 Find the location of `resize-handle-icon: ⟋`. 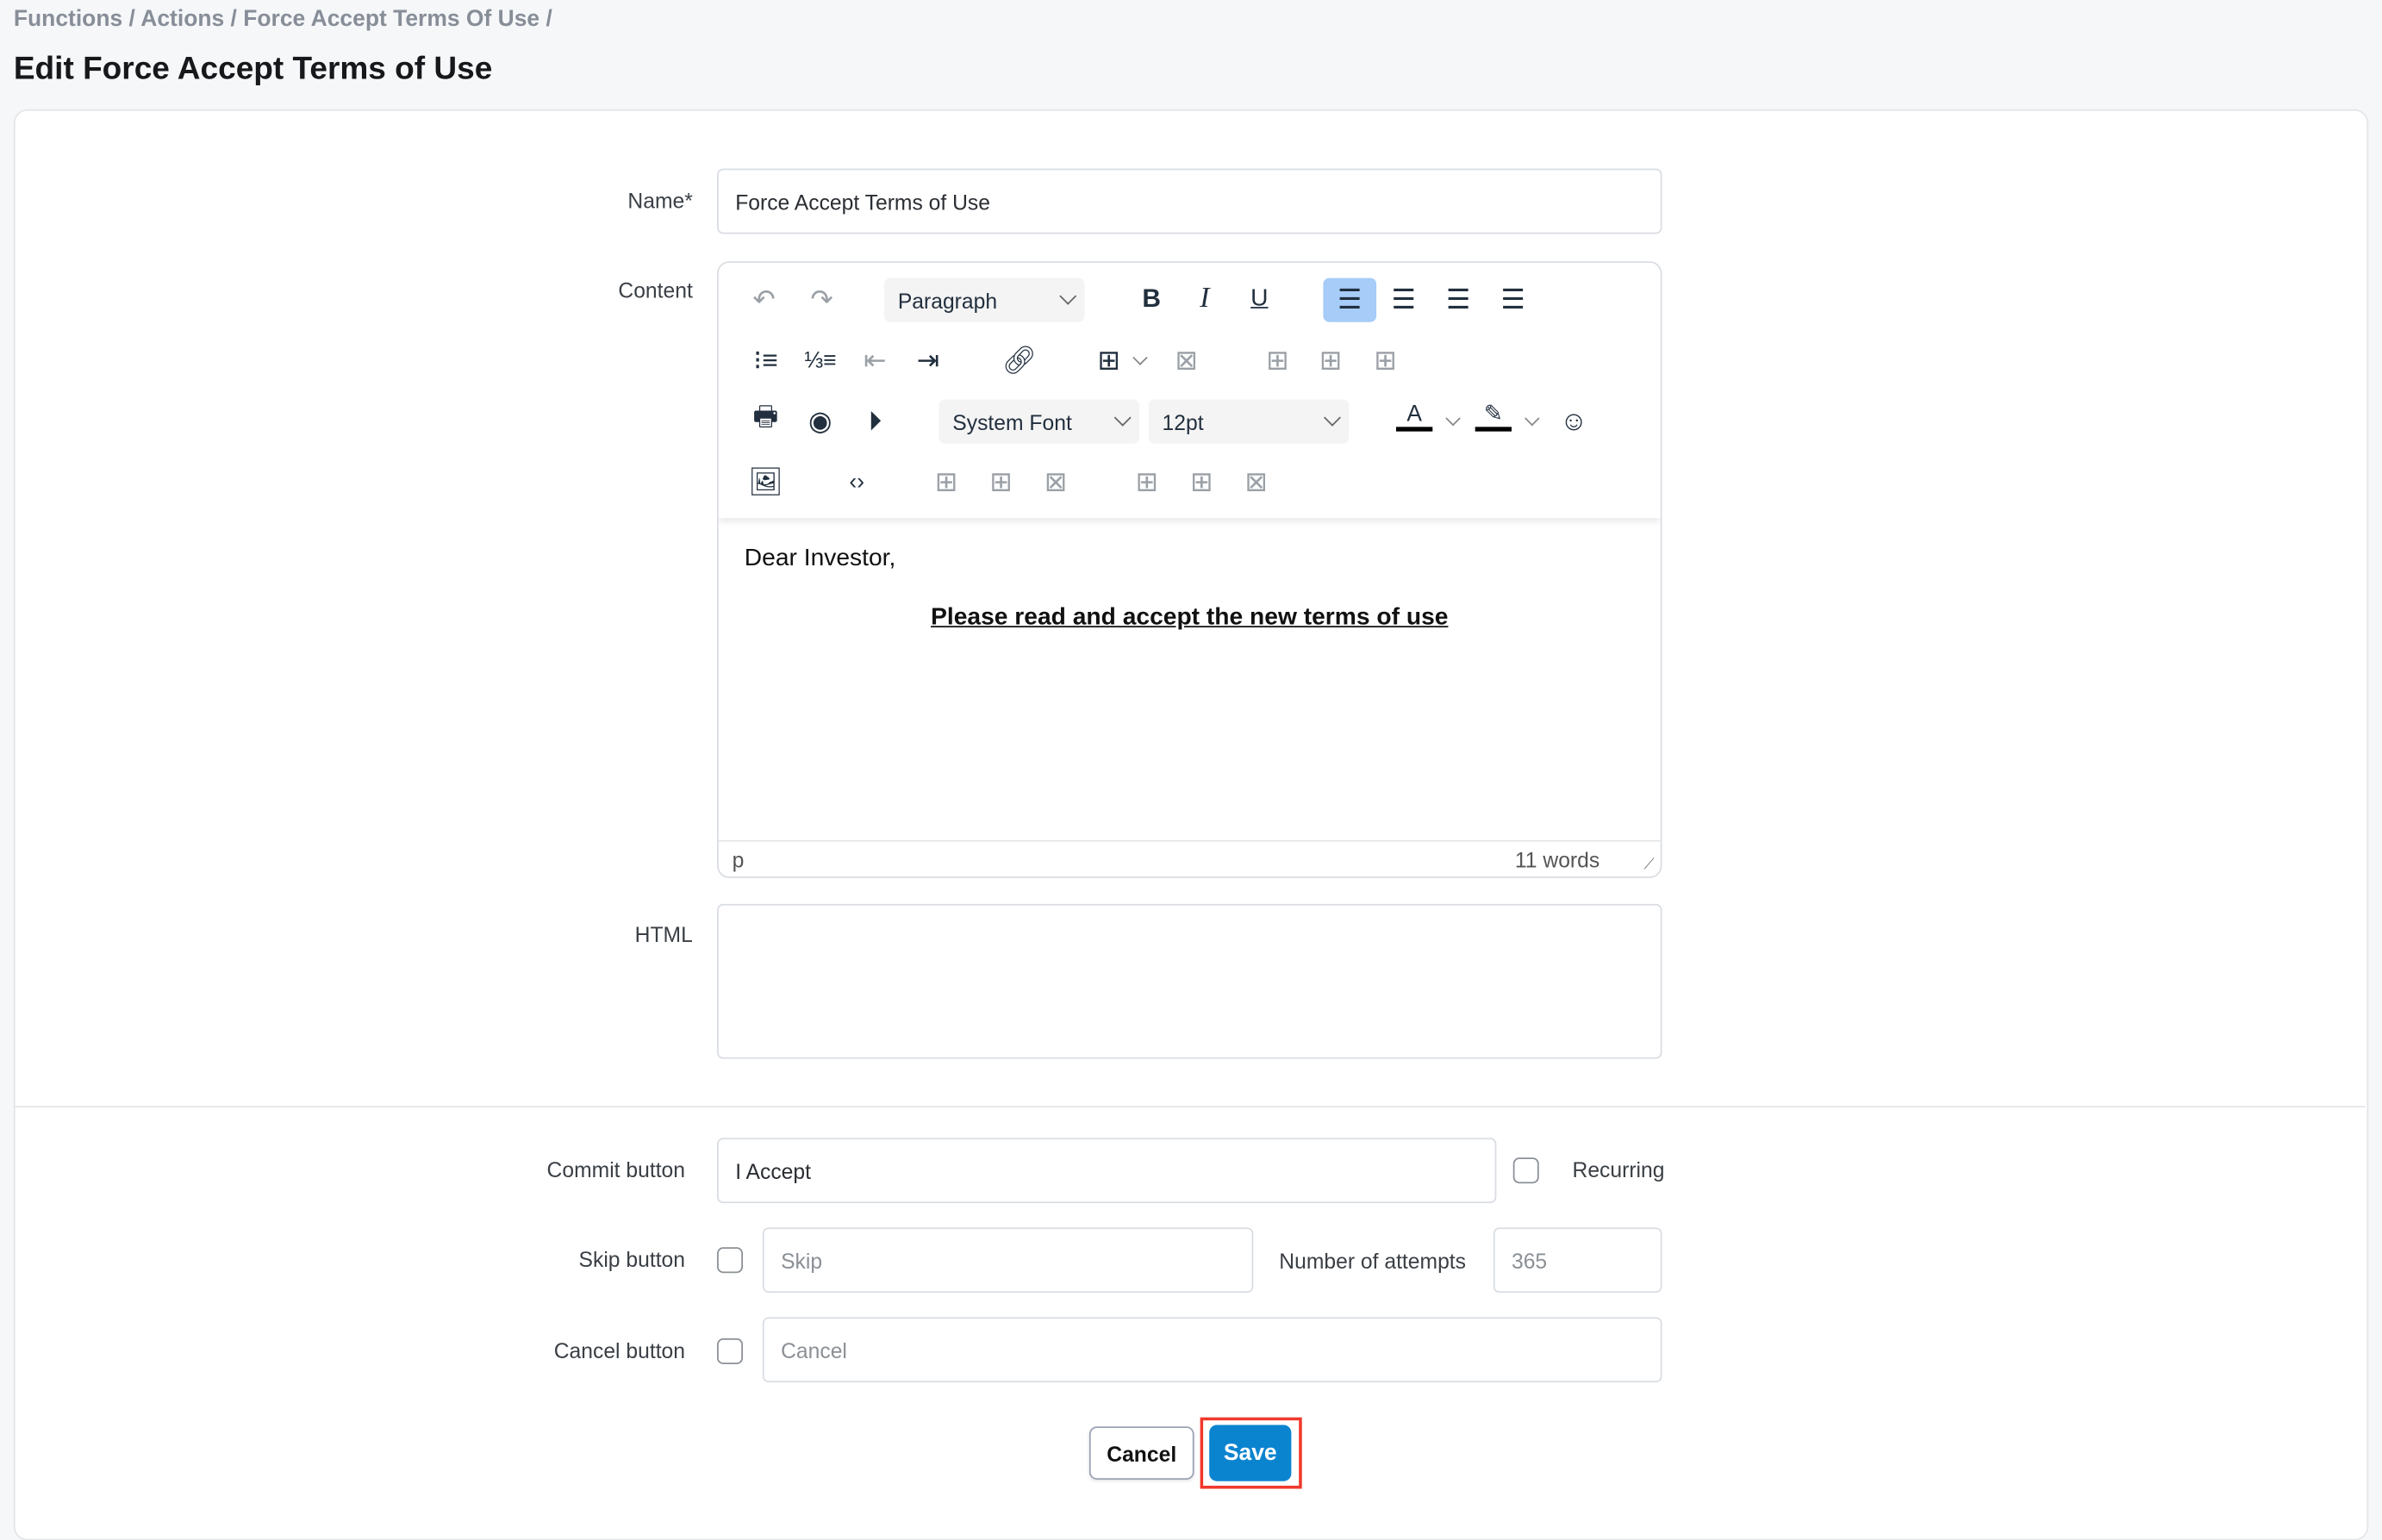

resize-handle-icon: ⟋ is located at coordinates (1649, 865).